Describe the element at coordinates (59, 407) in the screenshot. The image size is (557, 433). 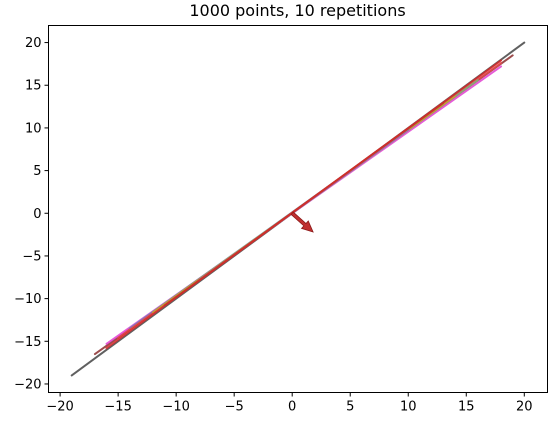
I see `x-tick-label: −20` at that location.